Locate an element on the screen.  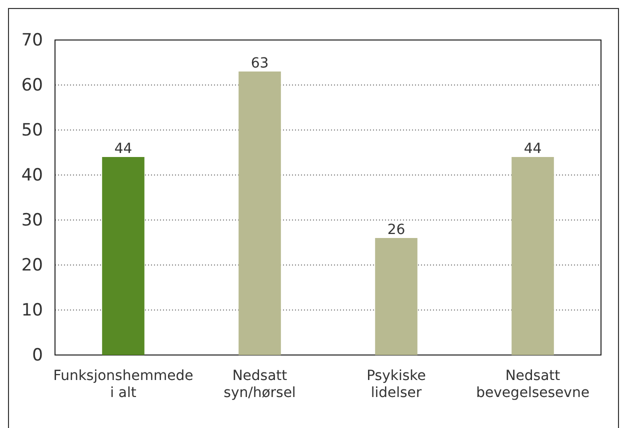
data-label: 26 is located at coordinates (396, 230).